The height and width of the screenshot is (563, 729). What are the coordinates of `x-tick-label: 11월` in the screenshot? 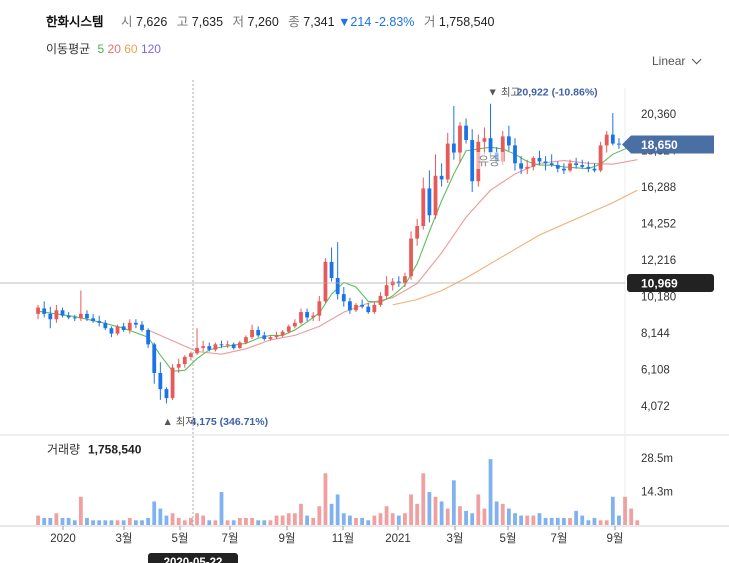 It's located at (343, 538).